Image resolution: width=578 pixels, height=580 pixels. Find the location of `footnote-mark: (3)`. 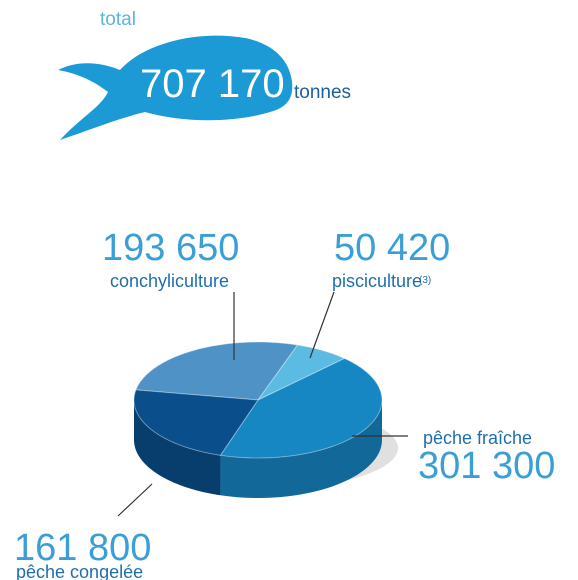

footnote-mark: (3) is located at coordinates (425, 280).